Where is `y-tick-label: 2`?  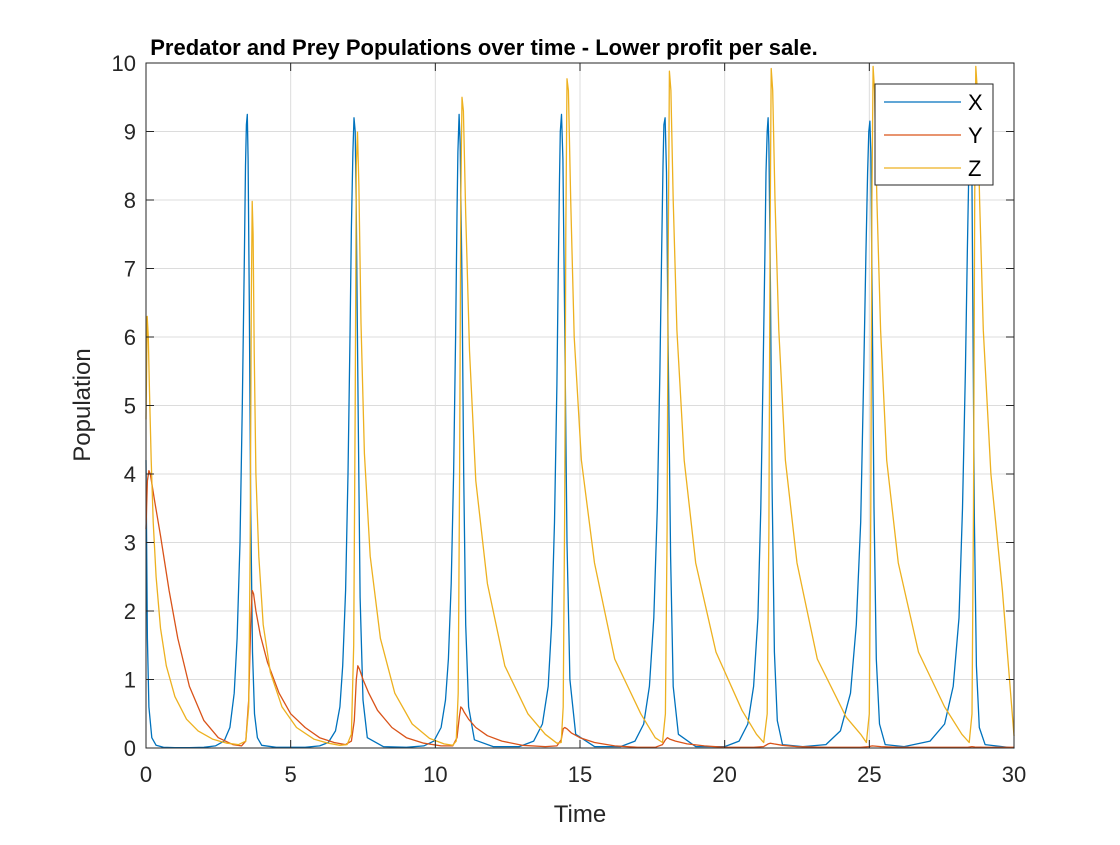 y-tick-label: 2 is located at coordinates (130, 611).